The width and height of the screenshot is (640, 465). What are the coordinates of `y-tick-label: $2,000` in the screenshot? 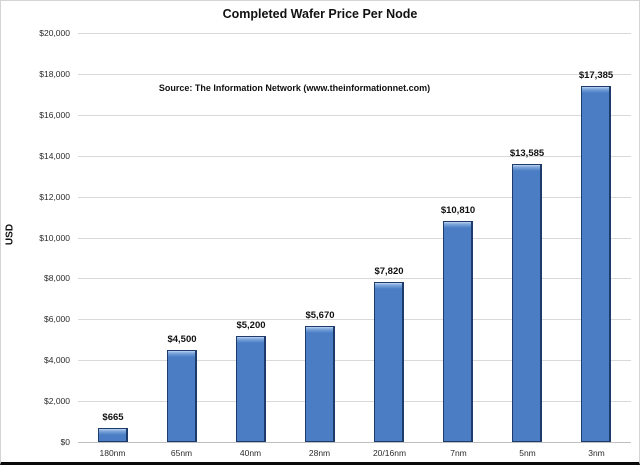 It's located at (57, 401).